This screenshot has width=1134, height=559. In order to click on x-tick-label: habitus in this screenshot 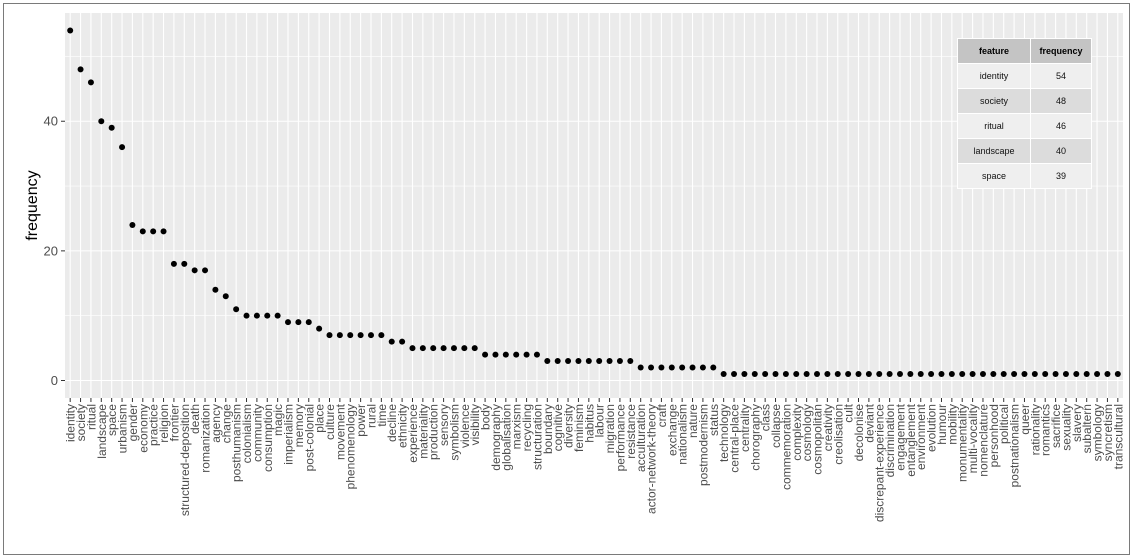, I will do `click(589, 423)`.